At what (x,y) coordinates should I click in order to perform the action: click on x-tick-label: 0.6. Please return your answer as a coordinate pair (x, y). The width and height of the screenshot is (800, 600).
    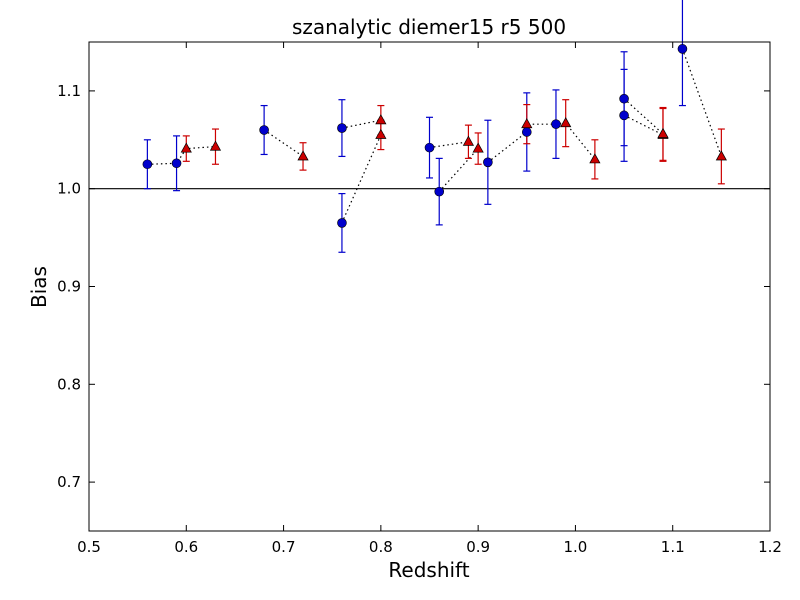
    Looking at the image, I should click on (186, 547).